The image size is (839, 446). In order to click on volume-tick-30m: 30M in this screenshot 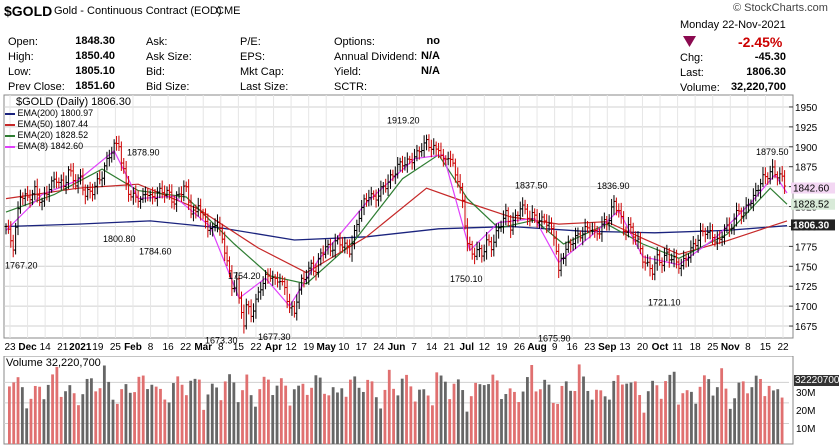, I will do `click(806, 393)`.